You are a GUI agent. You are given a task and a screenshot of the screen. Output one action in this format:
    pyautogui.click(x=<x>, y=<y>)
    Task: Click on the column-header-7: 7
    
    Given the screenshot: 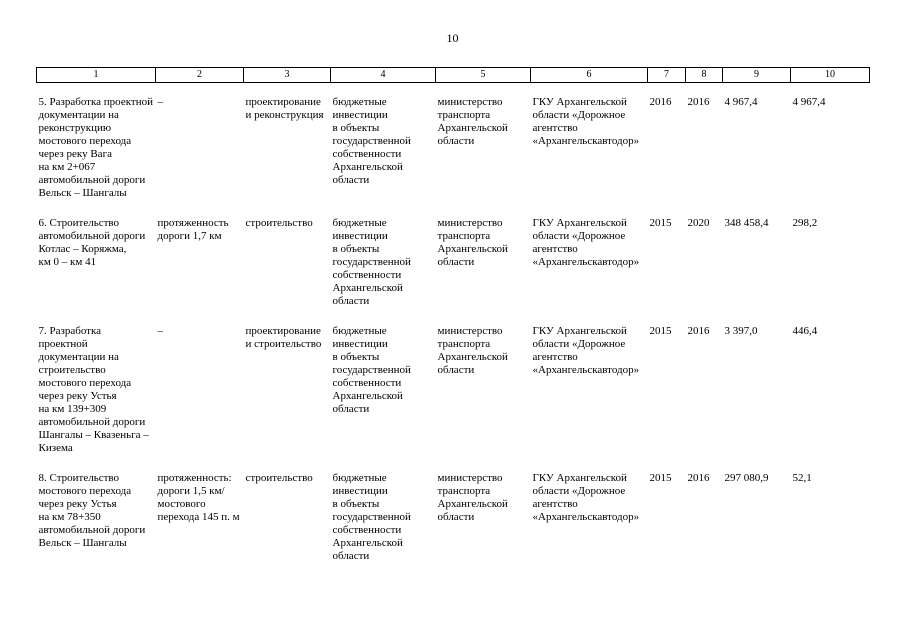 What is the action you would take?
    pyautogui.click(x=666, y=75)
    